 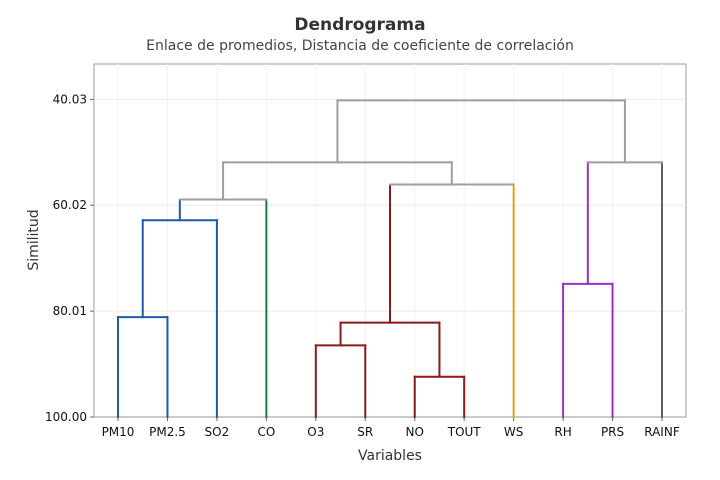 I want to click on x-tick-label: CO, so click(x=266, y=432).